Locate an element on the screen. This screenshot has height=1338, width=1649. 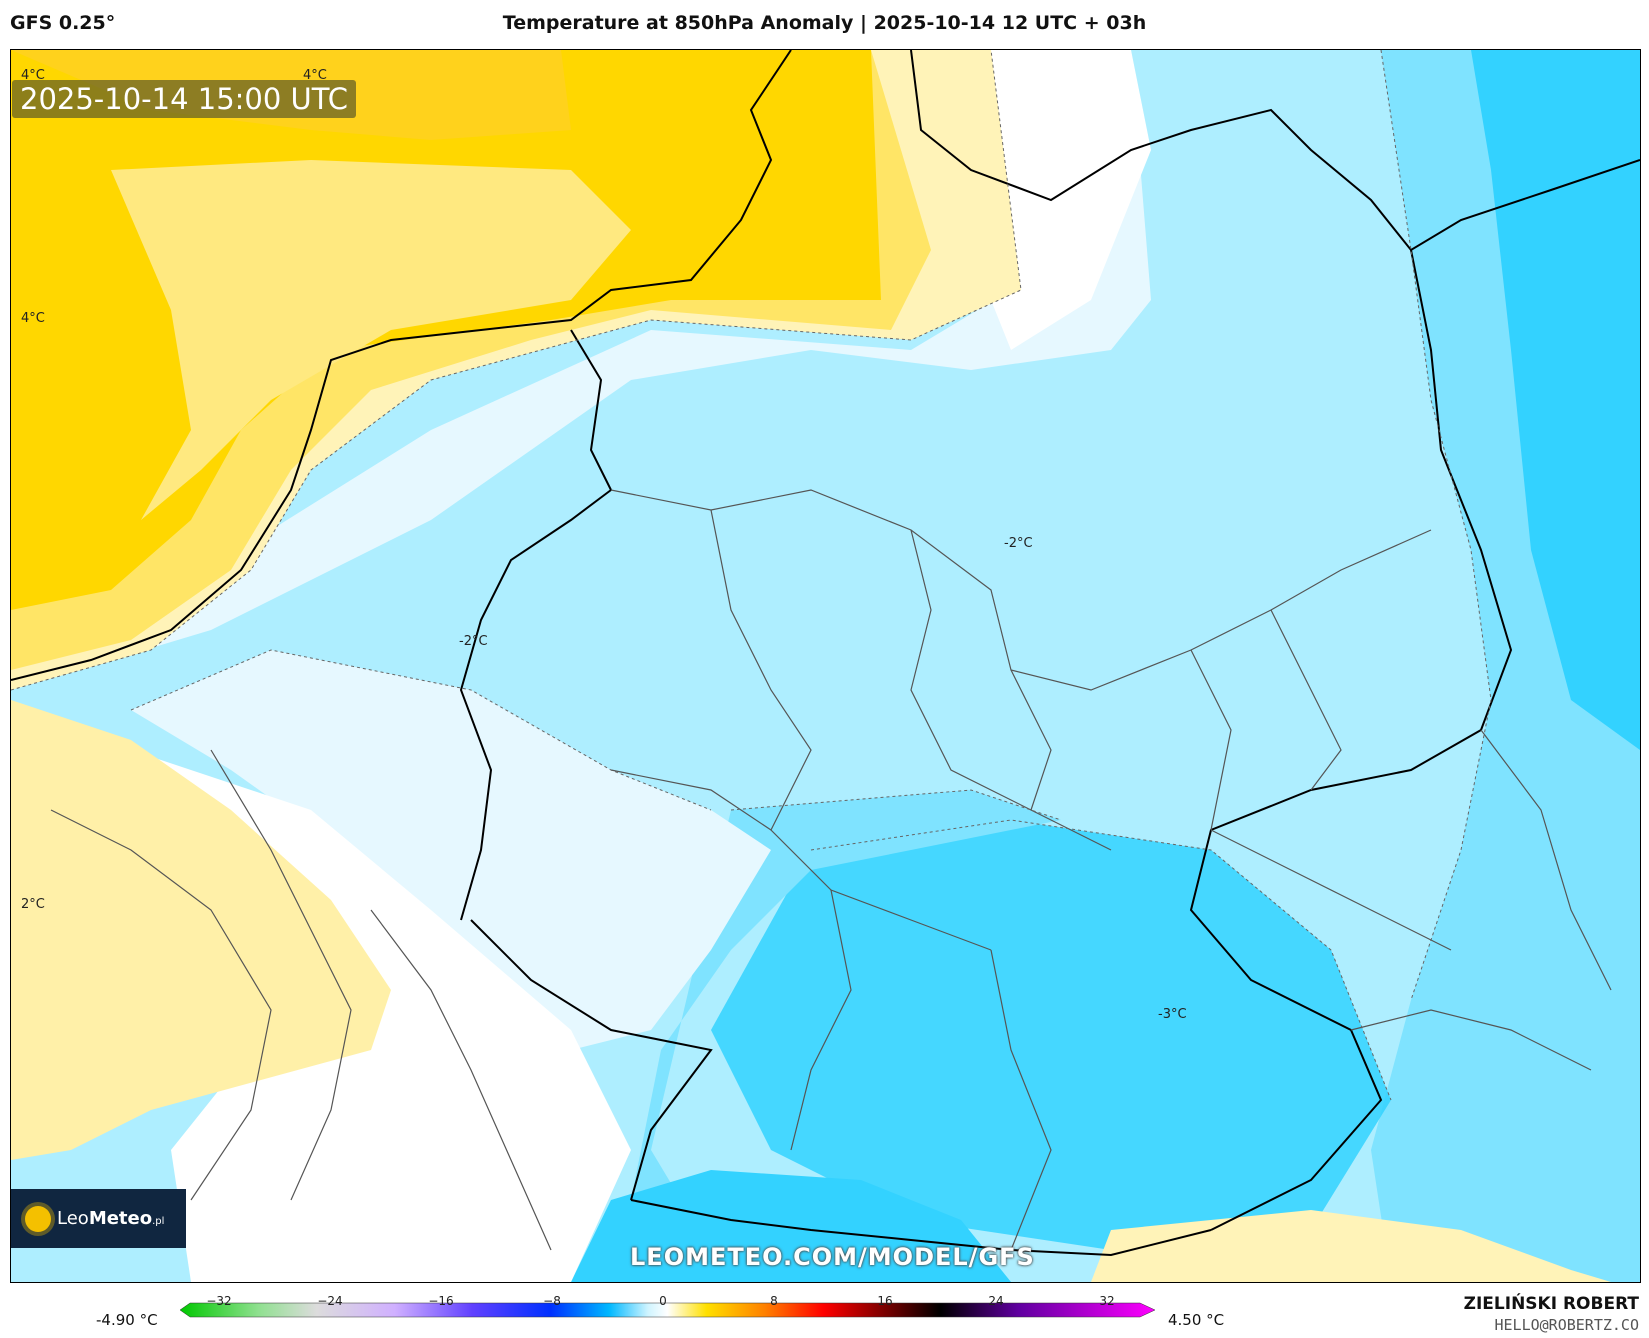
valid-time-badge: 2025-10-14 15:00 UTC is located at coordinates (184, 99).